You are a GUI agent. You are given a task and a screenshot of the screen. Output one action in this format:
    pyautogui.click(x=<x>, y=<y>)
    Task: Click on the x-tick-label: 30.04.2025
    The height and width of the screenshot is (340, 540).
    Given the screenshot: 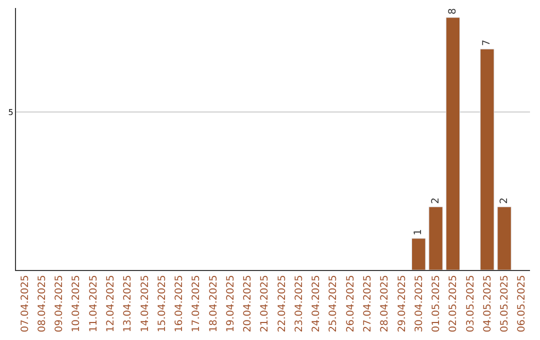 What is the action you would take?
    pyautogui.click(x=419, y=303)
    